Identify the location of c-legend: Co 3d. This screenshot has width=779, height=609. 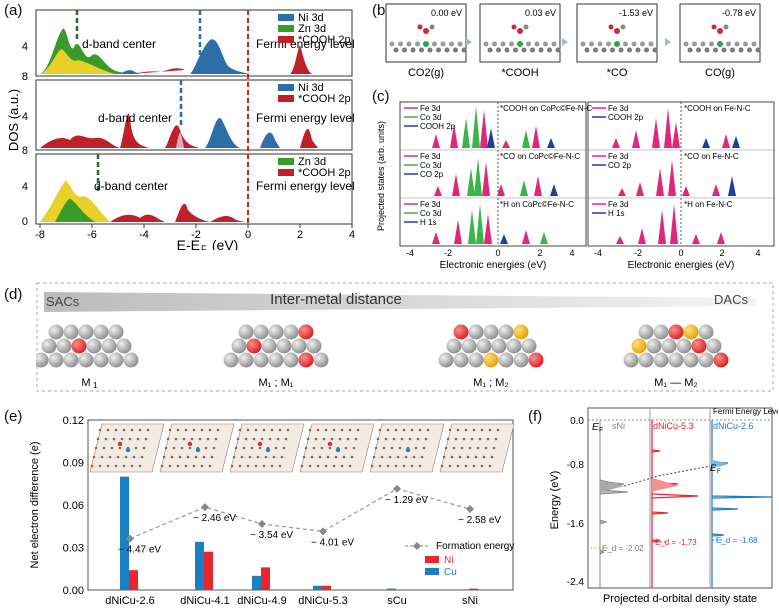
(430, 165).